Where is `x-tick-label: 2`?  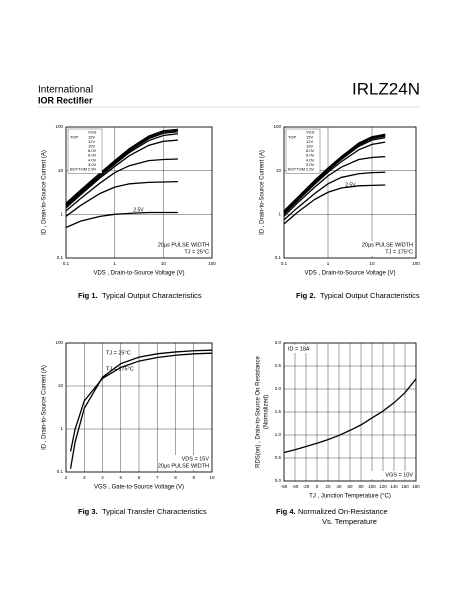
x-tick-label: 2 is located at coordinates (66, 477).